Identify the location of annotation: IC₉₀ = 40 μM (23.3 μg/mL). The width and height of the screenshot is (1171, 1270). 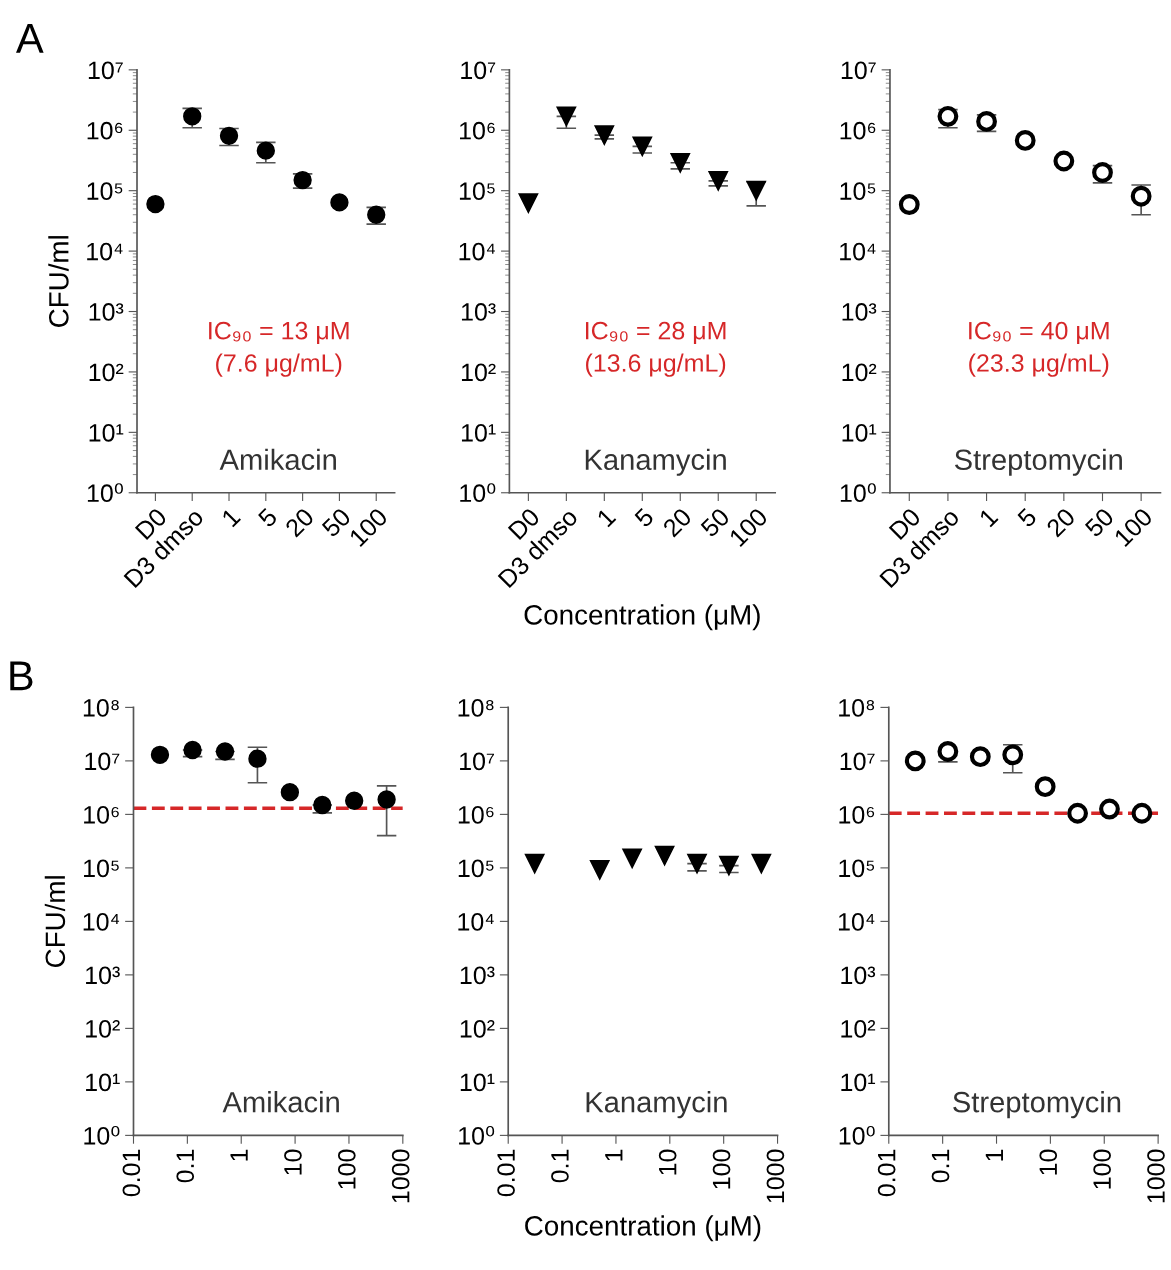
(1039, 349).